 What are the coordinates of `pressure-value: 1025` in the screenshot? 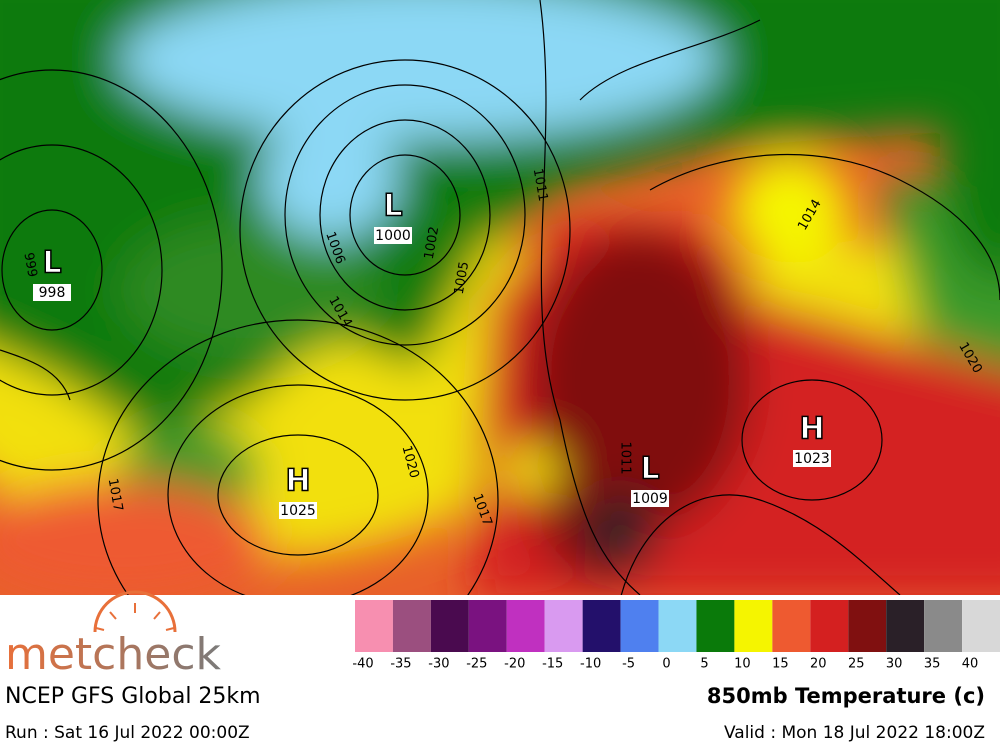 It's located at (298, 511).